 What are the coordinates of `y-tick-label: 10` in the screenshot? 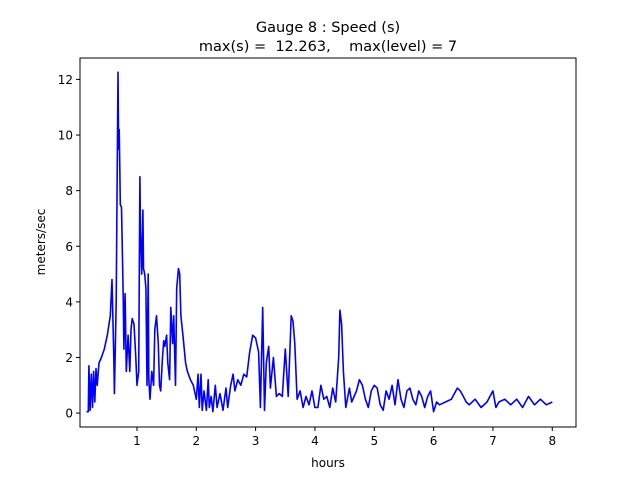 It's located at (65, 136).